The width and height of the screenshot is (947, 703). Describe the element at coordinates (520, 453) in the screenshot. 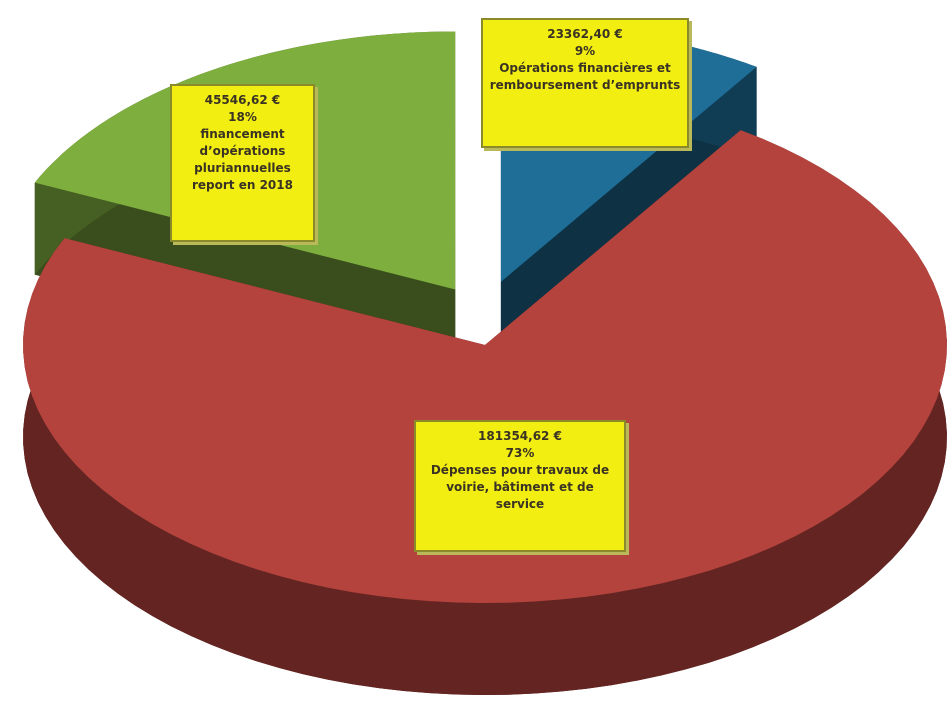

I see `percent-label: 73%` at that location.